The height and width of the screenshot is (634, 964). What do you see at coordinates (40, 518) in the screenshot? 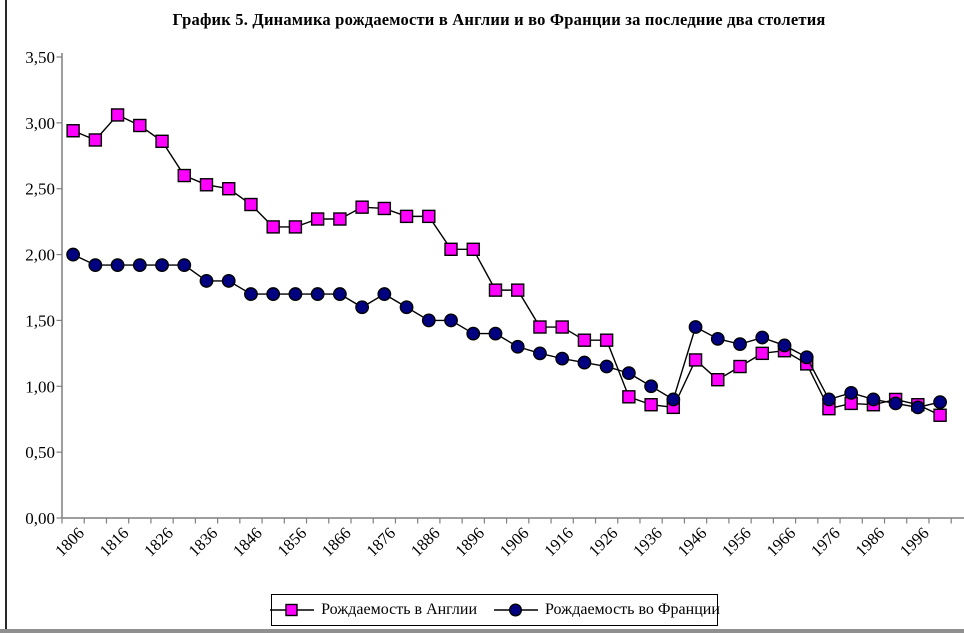
I see `svg-text: 0,00` at bounding box center [40, 518].